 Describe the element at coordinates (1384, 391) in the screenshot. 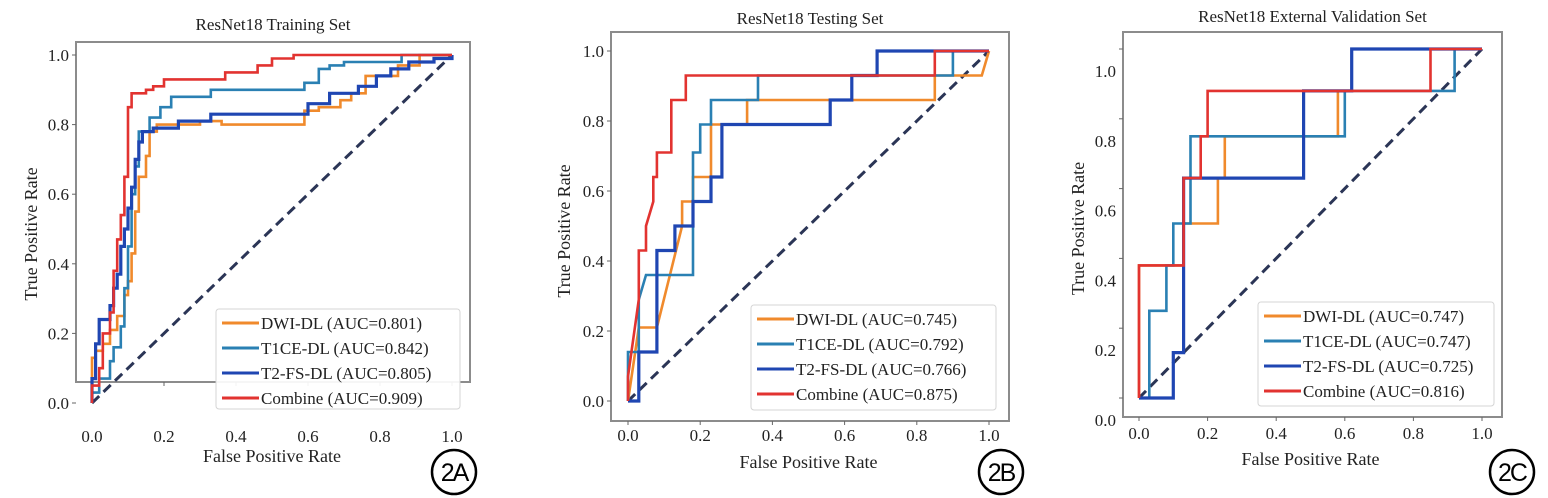

I see `legend-label: Combine (AUC=0.816)` at that location.